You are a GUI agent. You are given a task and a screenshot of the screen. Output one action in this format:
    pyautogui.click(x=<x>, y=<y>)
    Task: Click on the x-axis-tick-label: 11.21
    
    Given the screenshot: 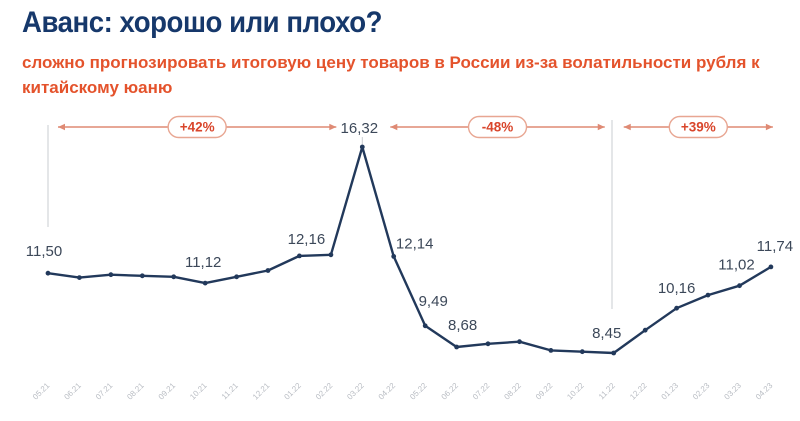 What is the action you would take?
    pyautogui.click(x=230, y=391)
    